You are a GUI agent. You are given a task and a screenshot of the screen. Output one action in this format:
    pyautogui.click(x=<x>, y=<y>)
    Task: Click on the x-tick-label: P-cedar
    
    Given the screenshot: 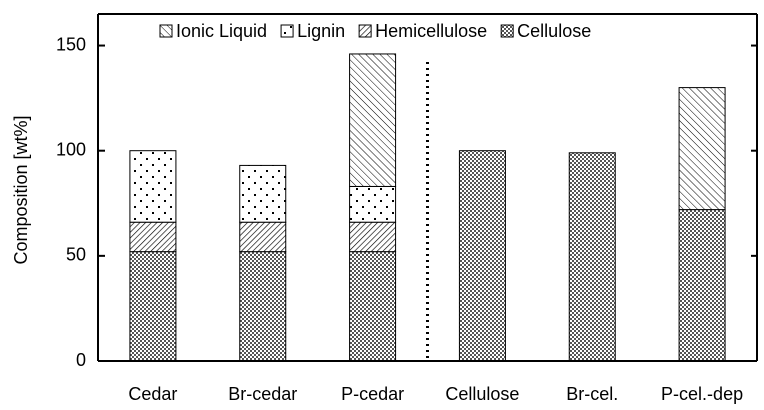 What is the action you would take?
    pyautogui.click(x=372, y=394)
    